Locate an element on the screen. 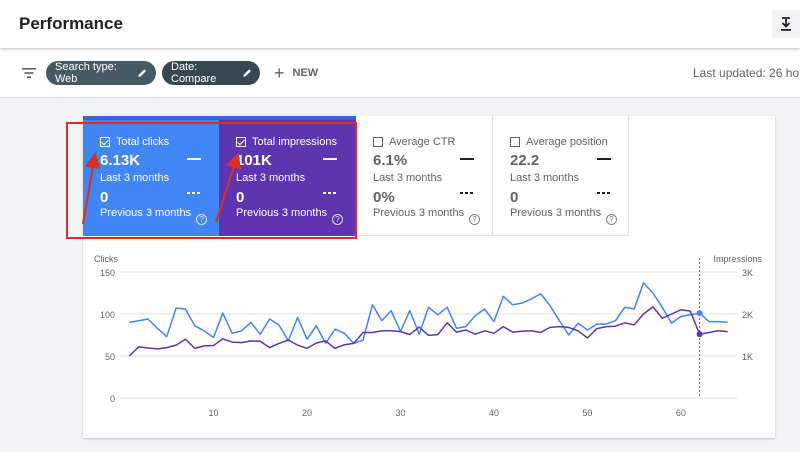 The height and width of the screenshot is (452, 800). new-filter-button: + NEW is located at coordinates (296, 73).